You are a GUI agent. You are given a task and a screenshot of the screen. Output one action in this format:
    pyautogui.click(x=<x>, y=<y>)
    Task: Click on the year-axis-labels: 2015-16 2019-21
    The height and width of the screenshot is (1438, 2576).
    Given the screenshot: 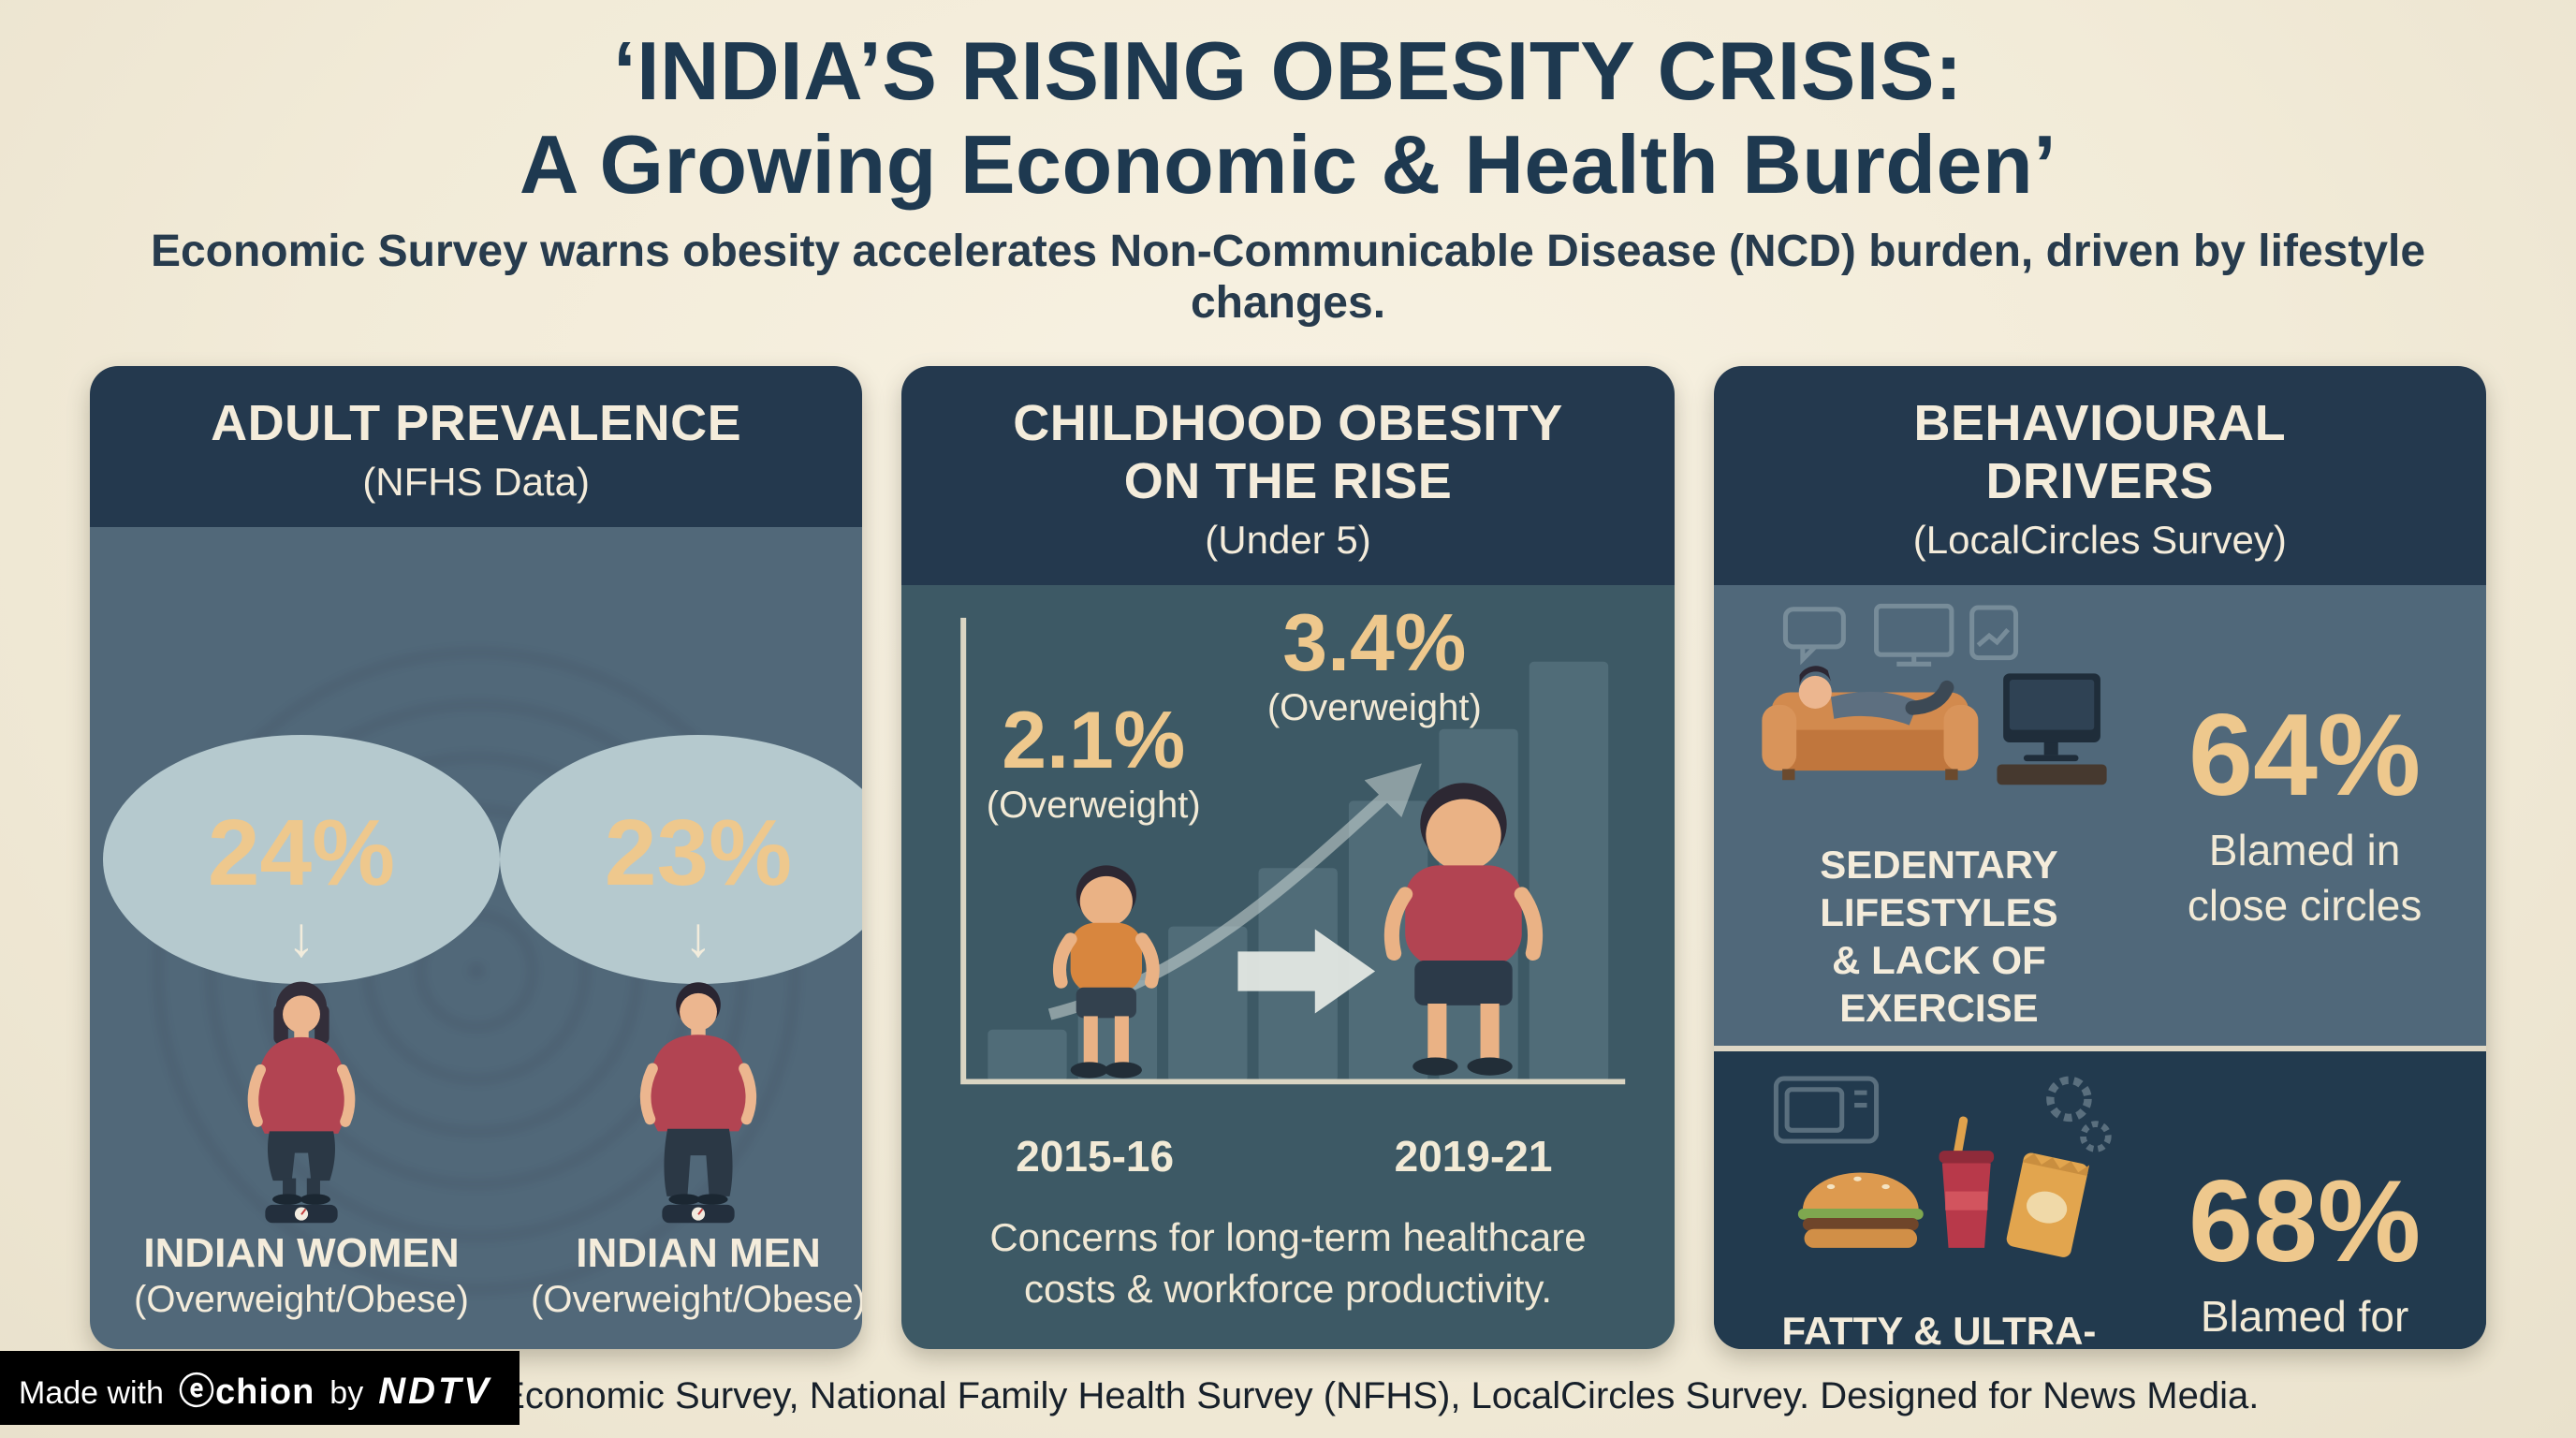 What is the action you would take?
    pyautogui.click(x=1287, y=1164)
    